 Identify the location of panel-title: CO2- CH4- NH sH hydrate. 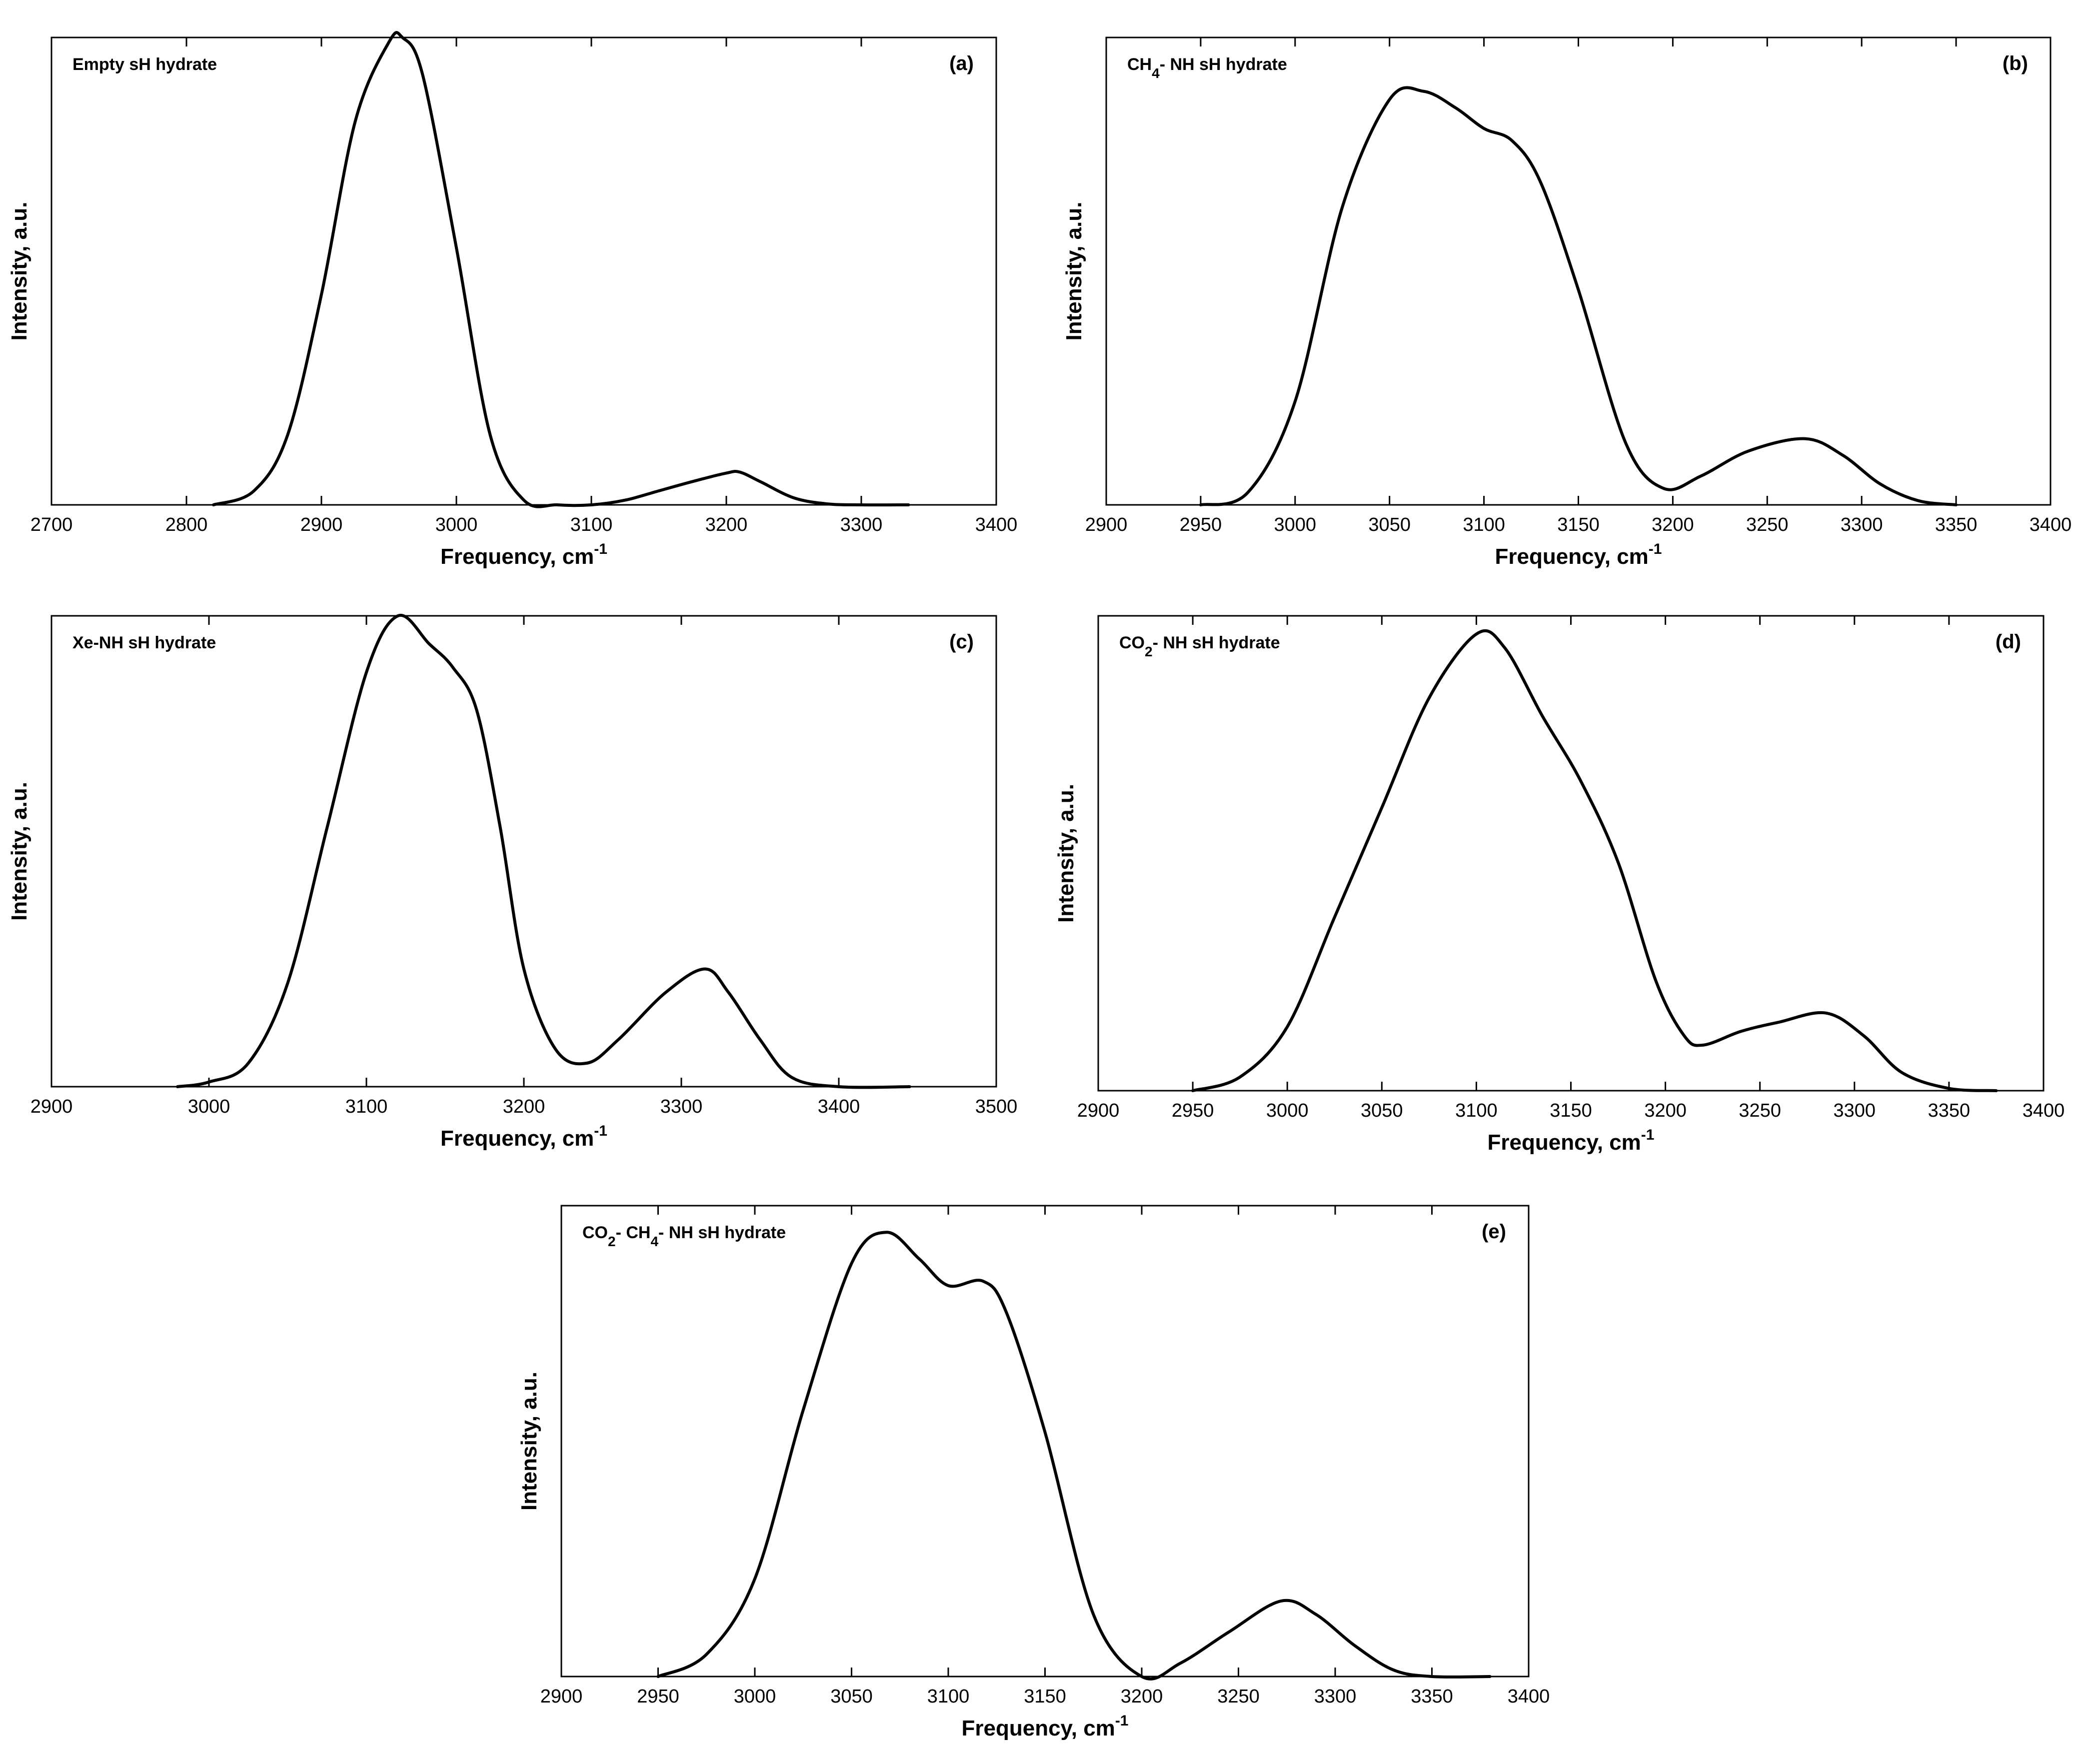
(684, 1236).